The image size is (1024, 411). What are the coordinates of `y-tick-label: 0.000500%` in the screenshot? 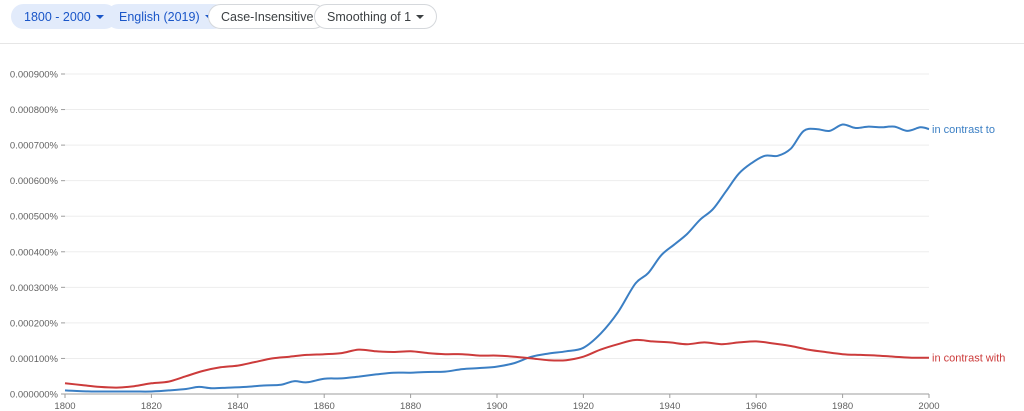 It's located at (34, 217).